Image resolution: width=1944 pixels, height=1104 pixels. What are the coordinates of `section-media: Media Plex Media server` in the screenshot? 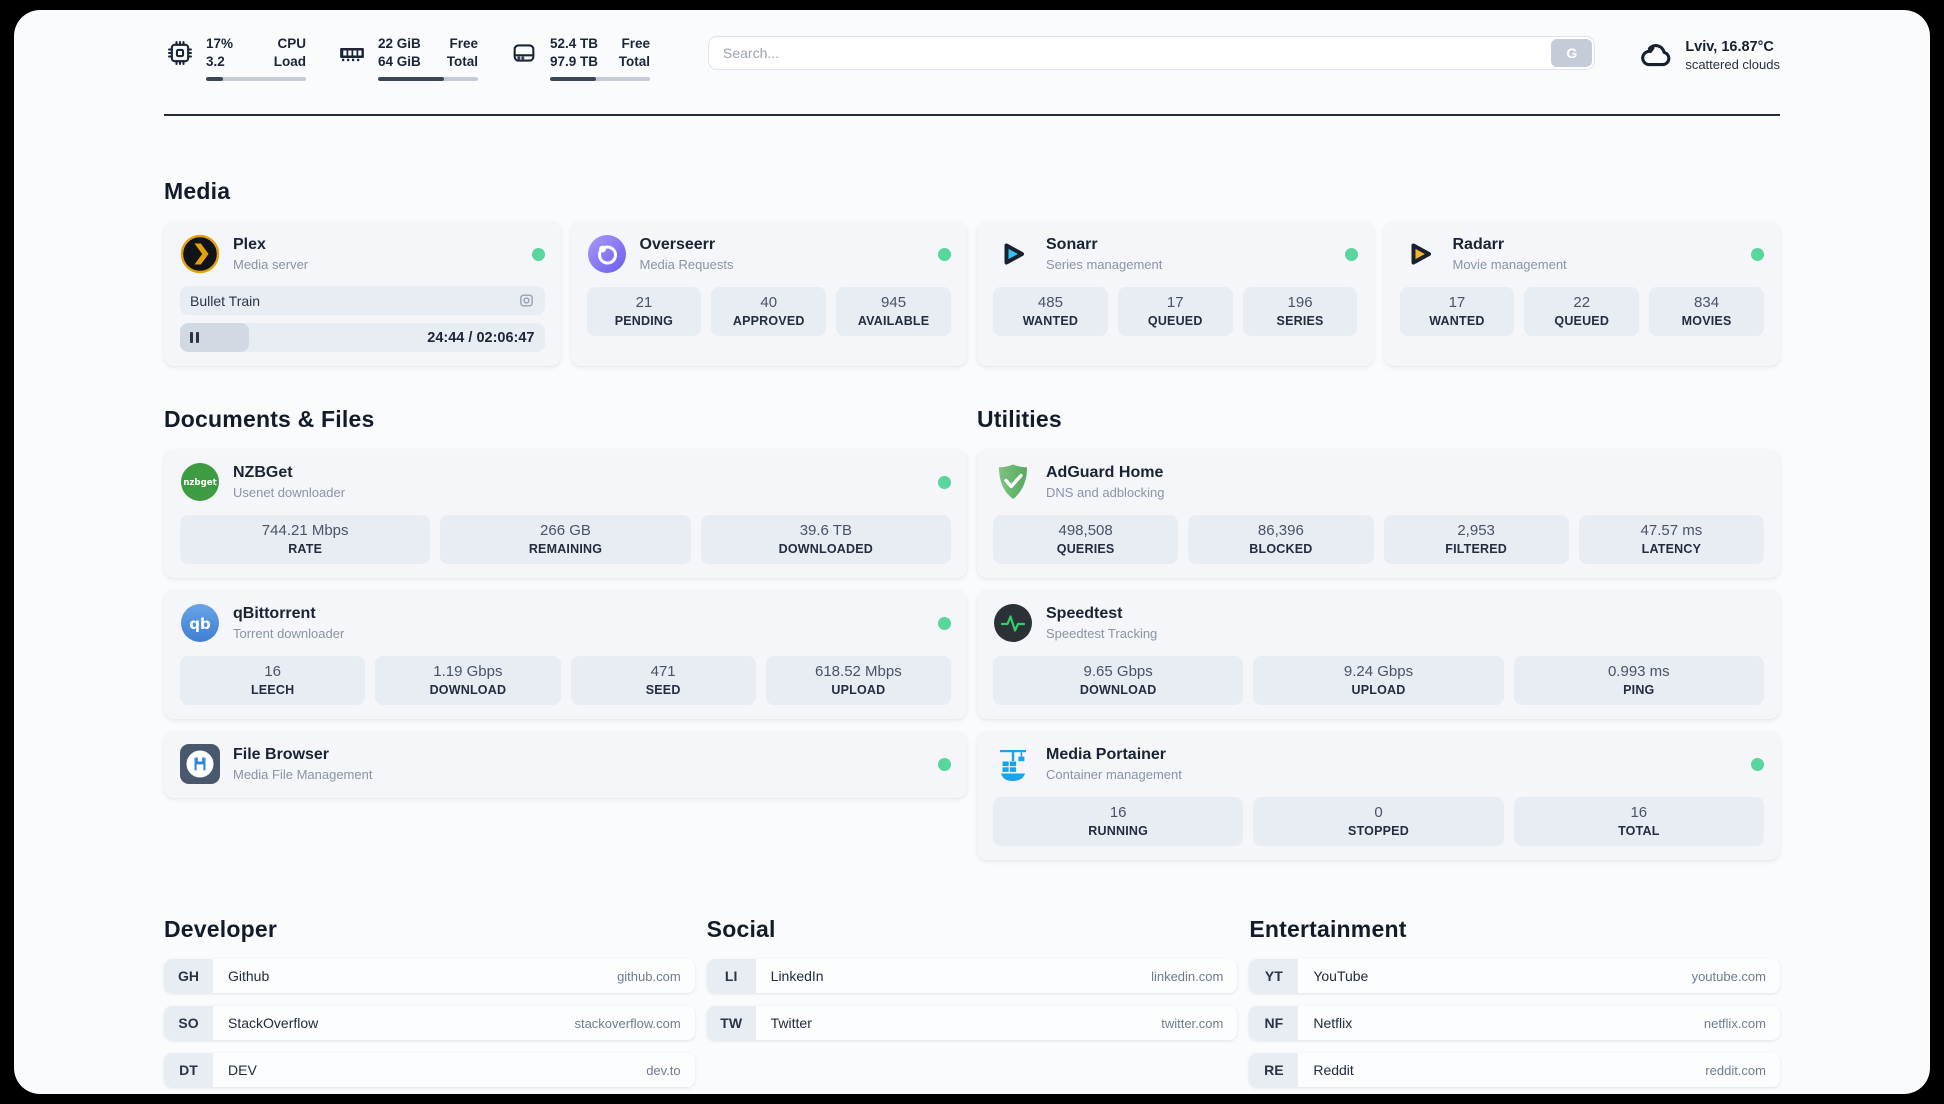 It's located at (972, 272).